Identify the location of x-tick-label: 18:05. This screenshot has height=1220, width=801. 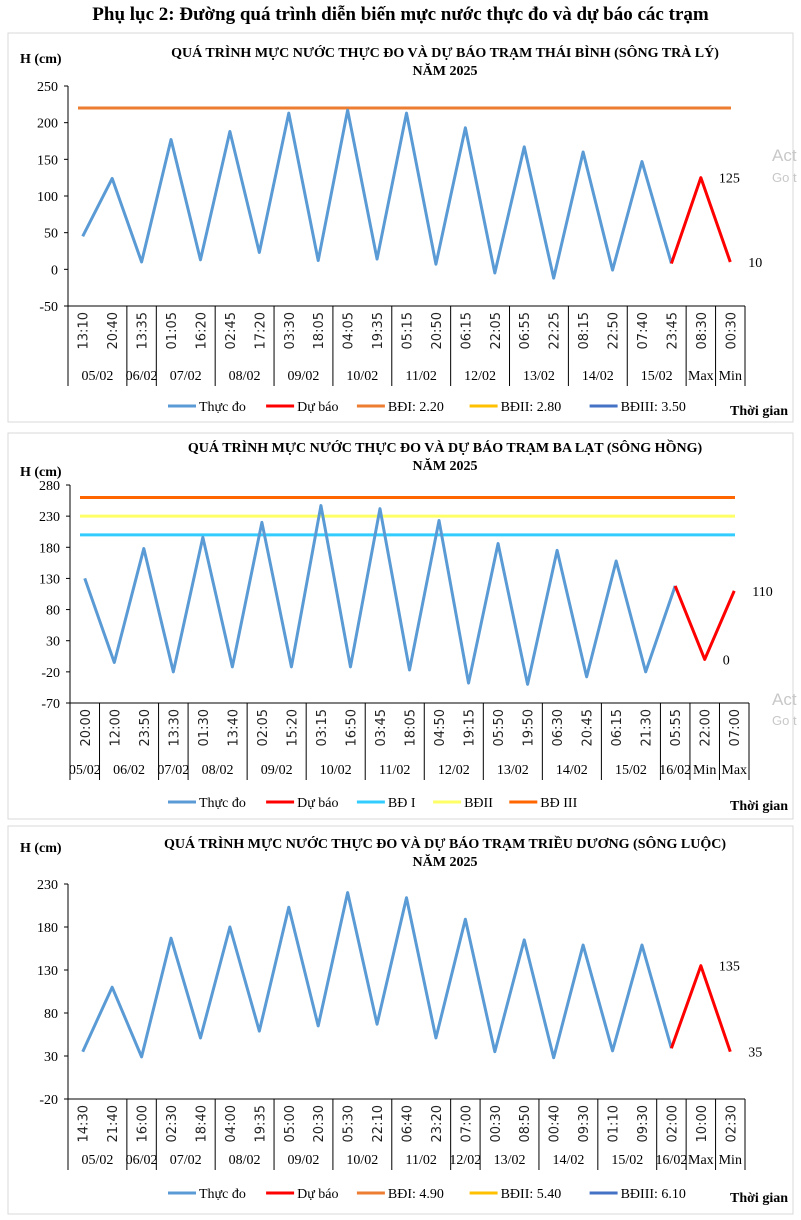
(411, 727).